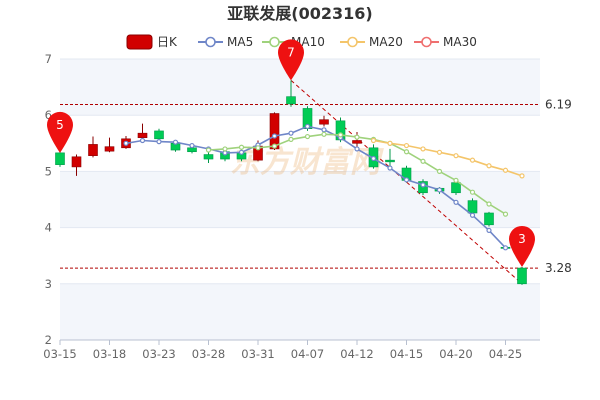  Describe the element at coordinates (257, 354) in the screenshot. I see `x-tick-label: 03-31` at that location.